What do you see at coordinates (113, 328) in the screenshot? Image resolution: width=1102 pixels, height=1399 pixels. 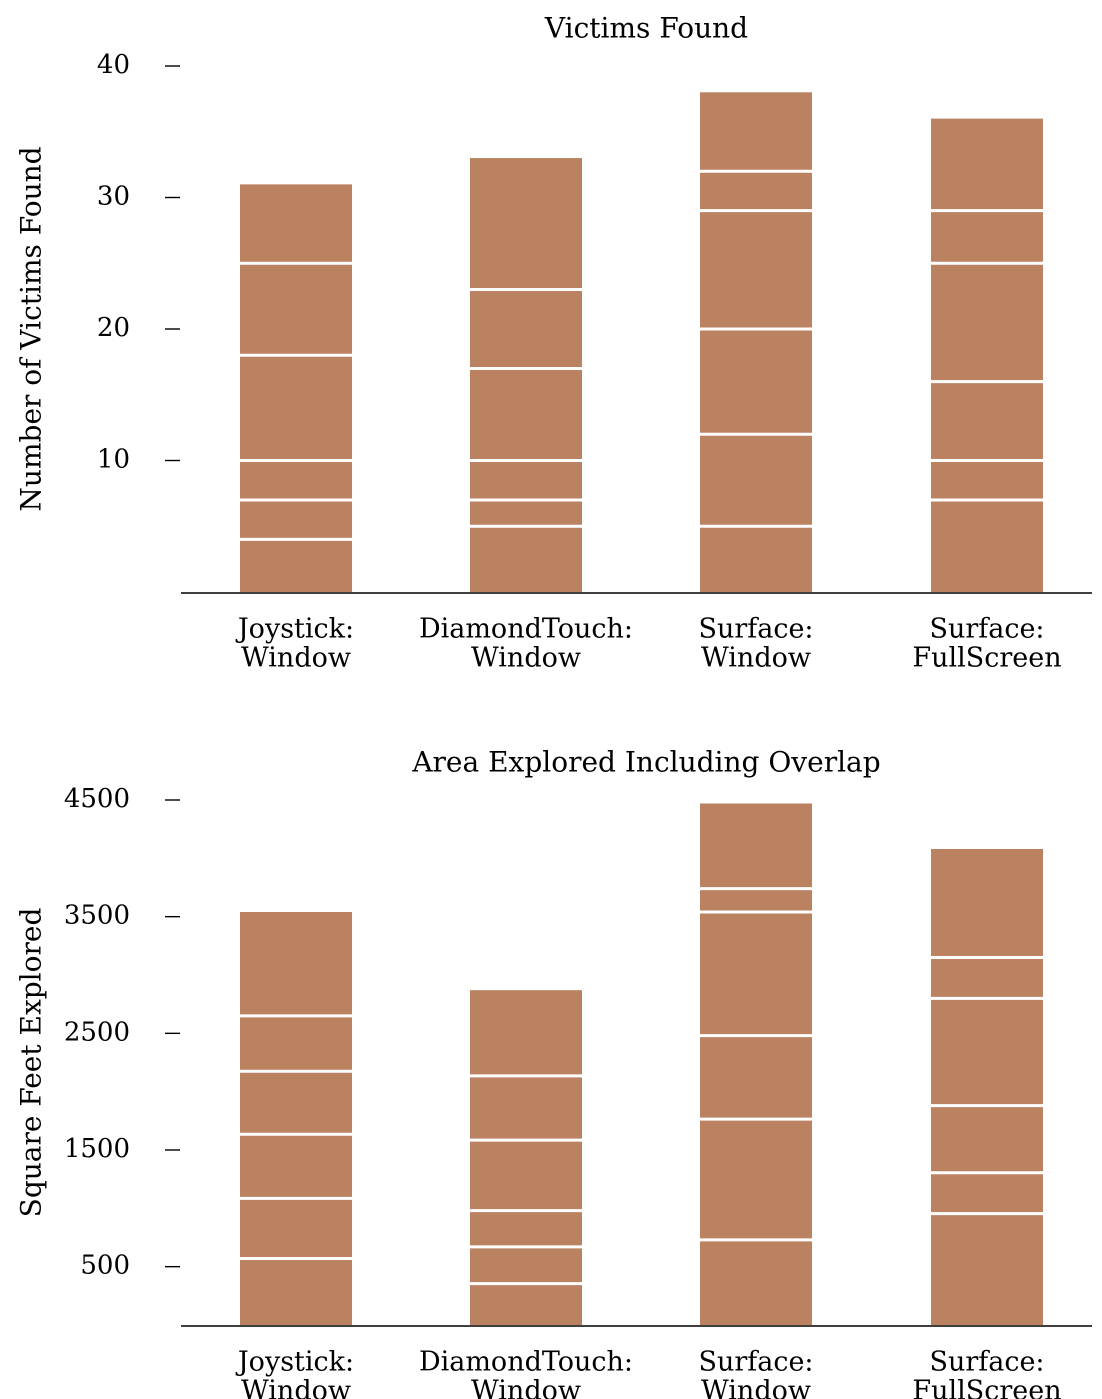 I see `chart-1-y-tick-label: 20` at bounding box center [113, 328].